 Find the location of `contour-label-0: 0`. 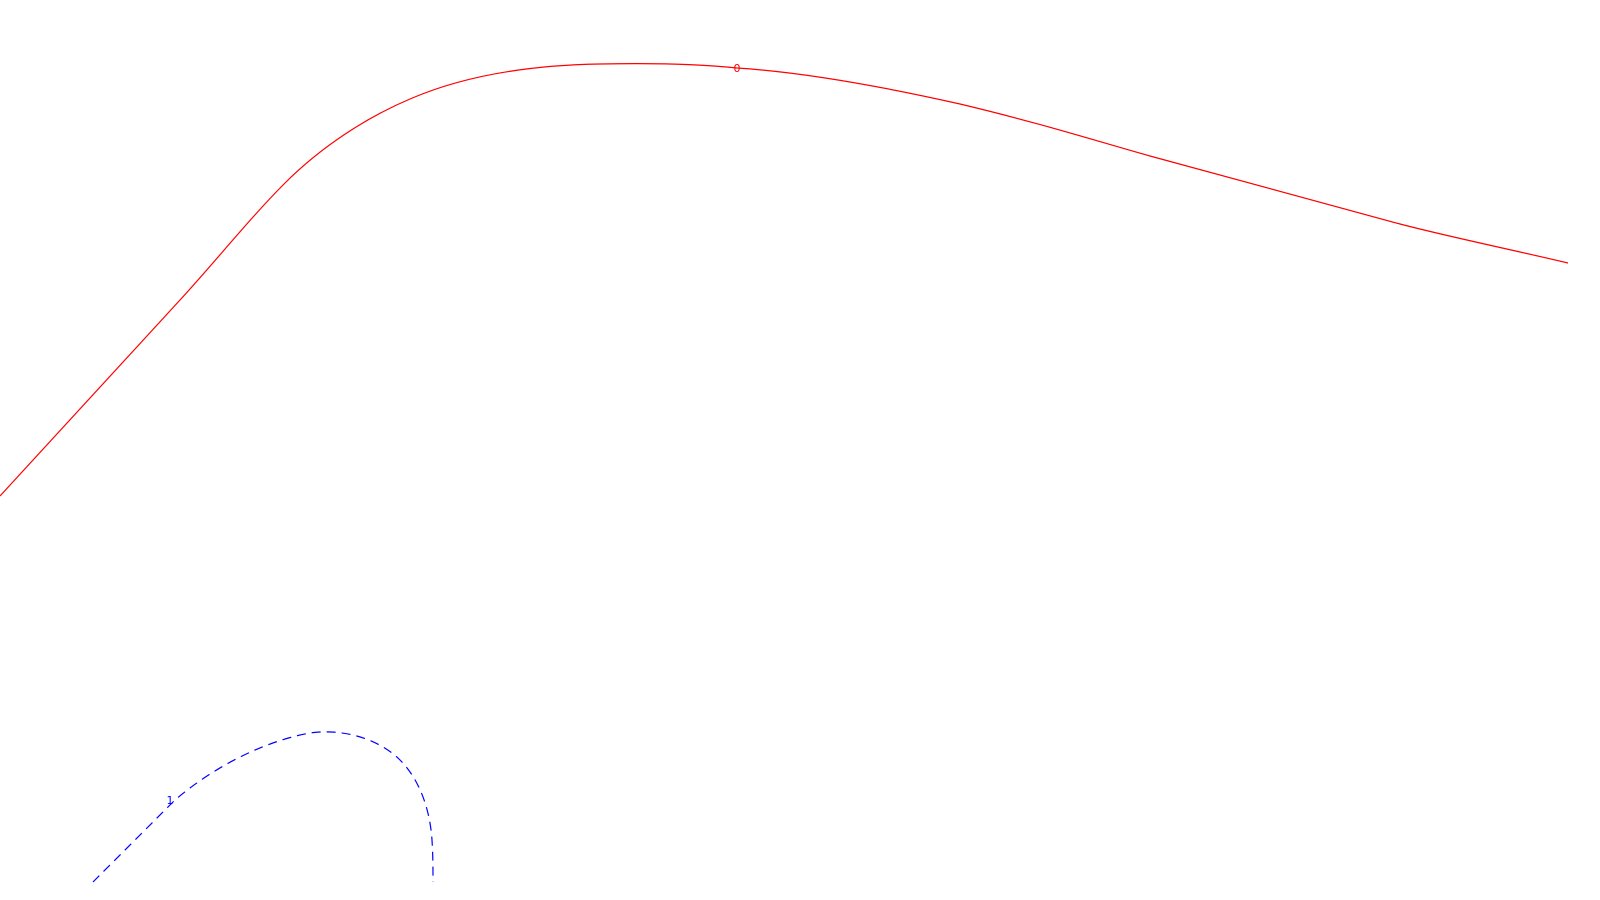

contour-label-0: 0 is located at coordinates (737, 68).